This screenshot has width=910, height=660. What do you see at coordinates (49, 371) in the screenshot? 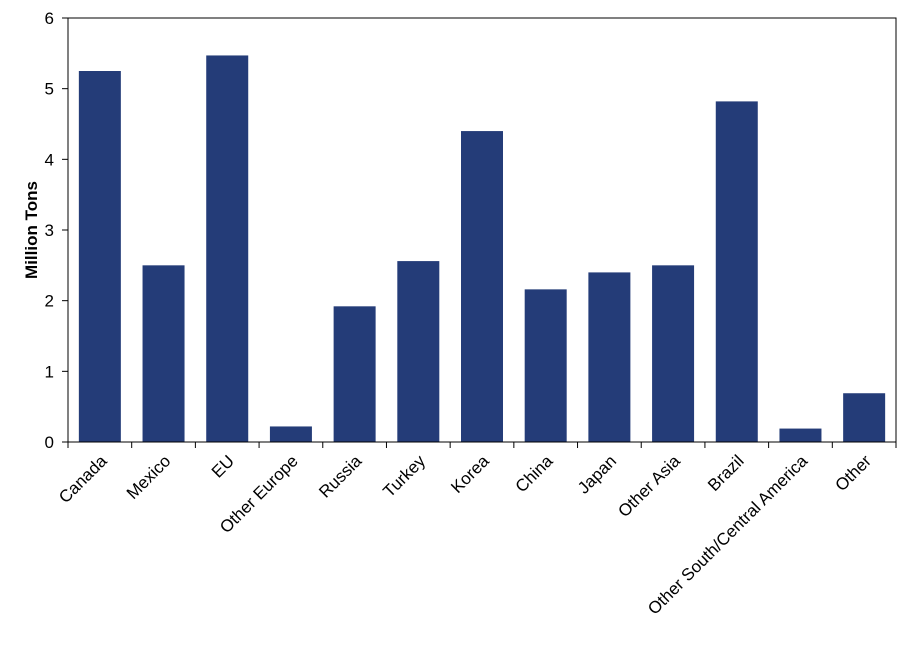
I see `y-tick-label: 1` at bounding box center [49, 371].